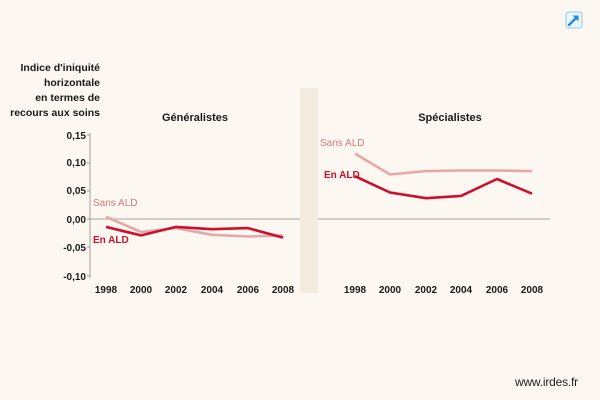  What do you see at coordinates (77, 191) in the screenshot?
I see `y-tick-label: 0,05` at bounding box center [77, 191].